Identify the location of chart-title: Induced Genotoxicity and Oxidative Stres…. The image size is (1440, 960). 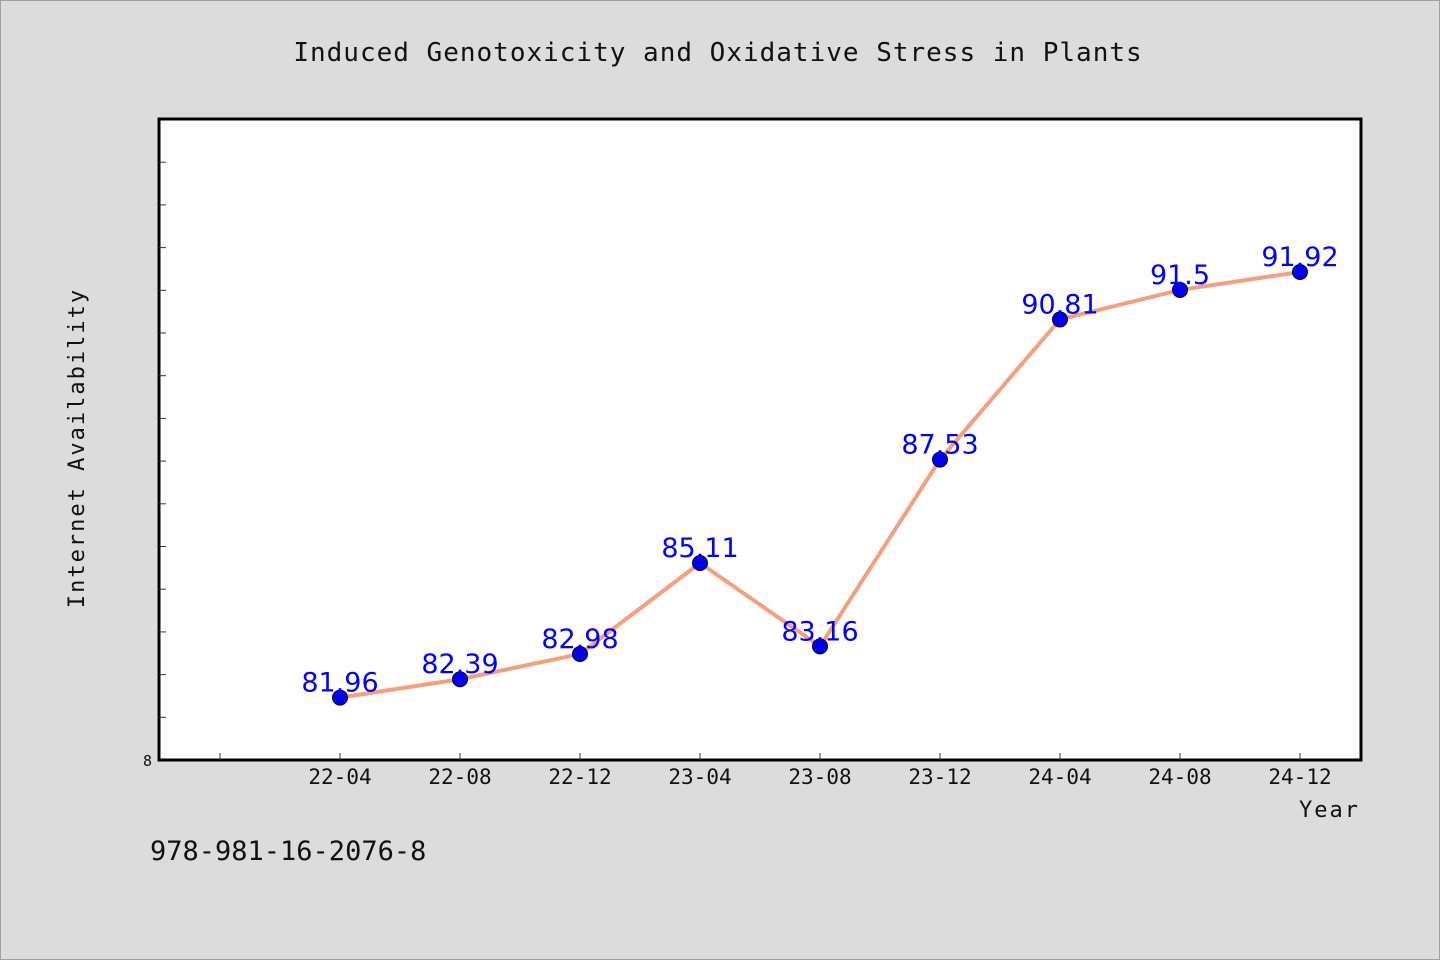
(717, 53).